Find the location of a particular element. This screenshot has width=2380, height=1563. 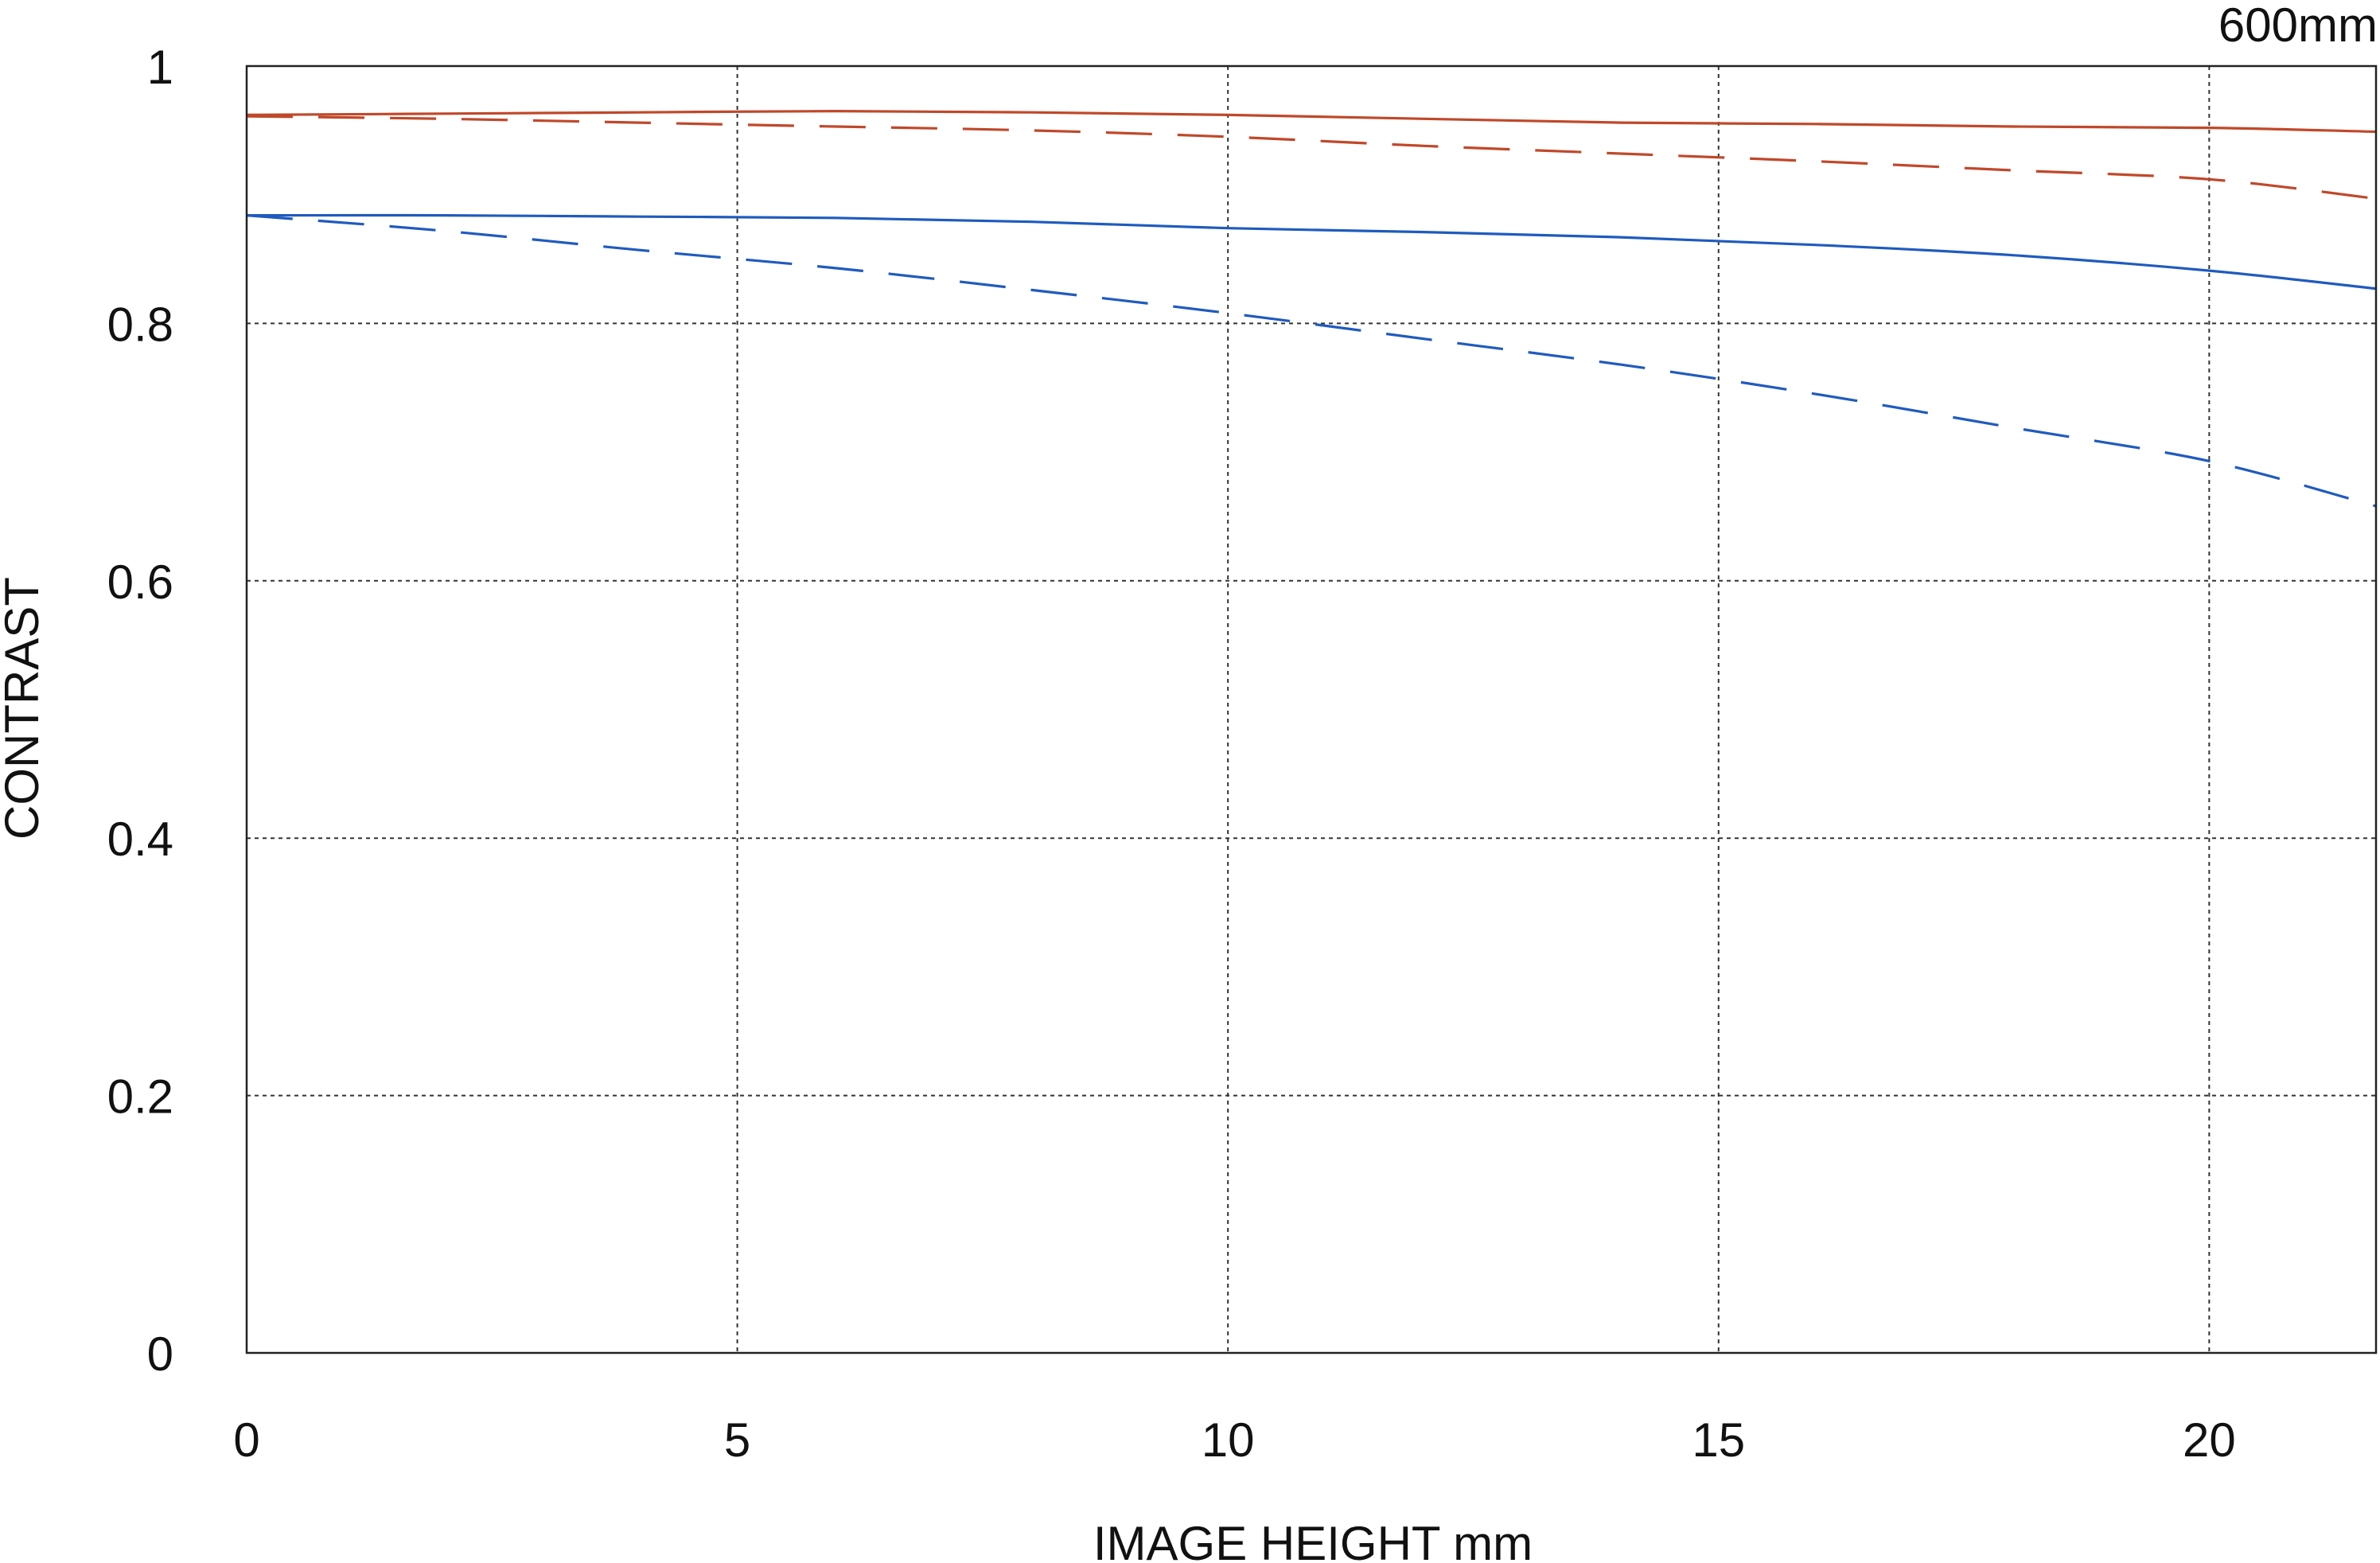

y-tick-label: 1 is located at coordinates (160, 67).